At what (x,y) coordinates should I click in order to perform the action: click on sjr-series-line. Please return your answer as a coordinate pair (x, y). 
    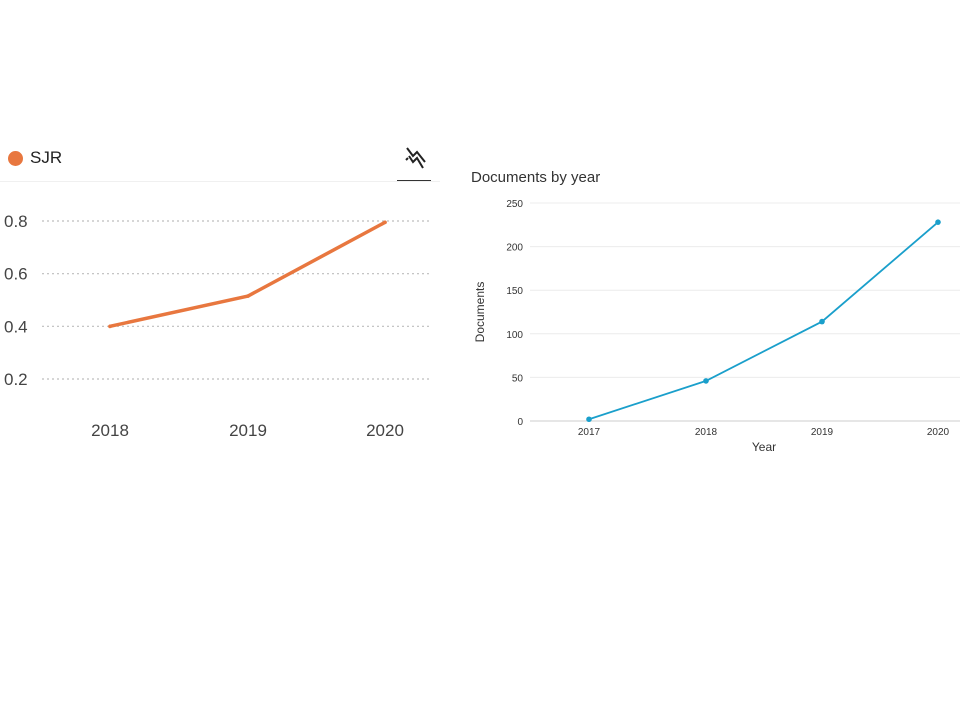
    Looking at the image, I should click on (247, 274).